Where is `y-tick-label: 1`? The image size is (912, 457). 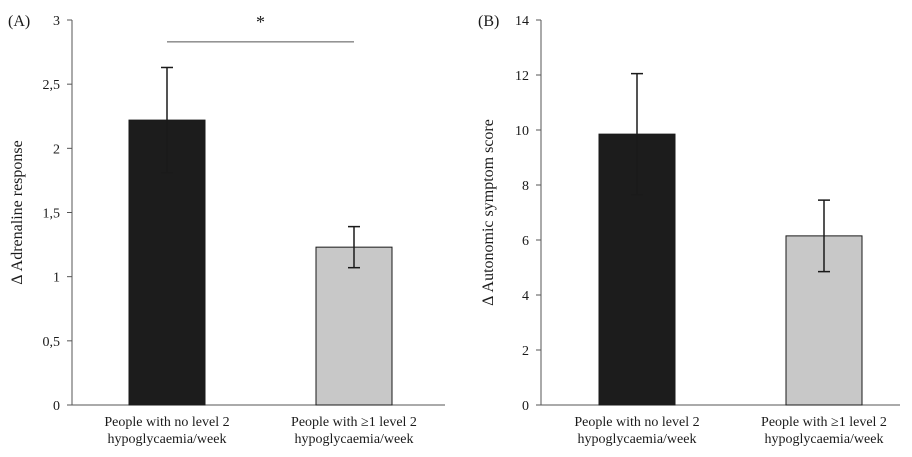 y-tick-label: 1 is located at coordinates (56, 278).